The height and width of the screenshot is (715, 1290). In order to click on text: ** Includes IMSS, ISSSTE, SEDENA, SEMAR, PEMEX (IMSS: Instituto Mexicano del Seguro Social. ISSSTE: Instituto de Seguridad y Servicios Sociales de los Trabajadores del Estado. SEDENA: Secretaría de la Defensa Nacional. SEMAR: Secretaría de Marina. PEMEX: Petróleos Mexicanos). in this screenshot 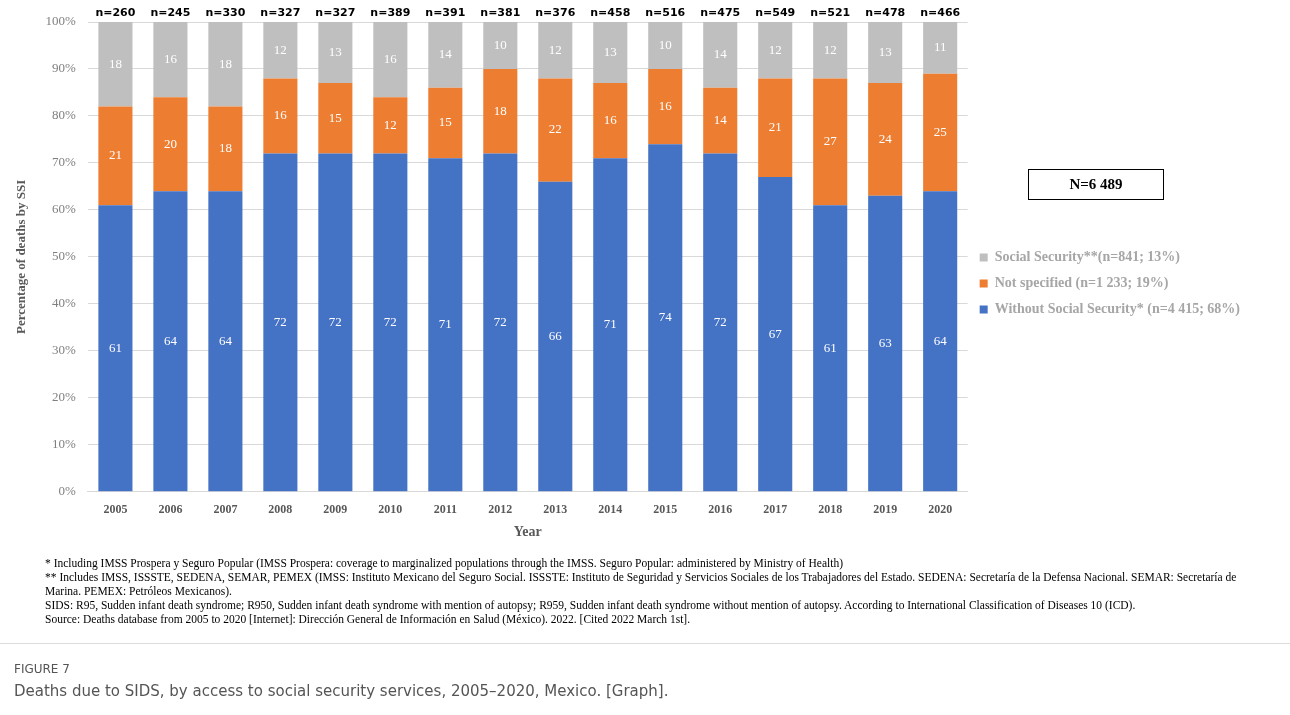, I will do `click(641, 584)`.